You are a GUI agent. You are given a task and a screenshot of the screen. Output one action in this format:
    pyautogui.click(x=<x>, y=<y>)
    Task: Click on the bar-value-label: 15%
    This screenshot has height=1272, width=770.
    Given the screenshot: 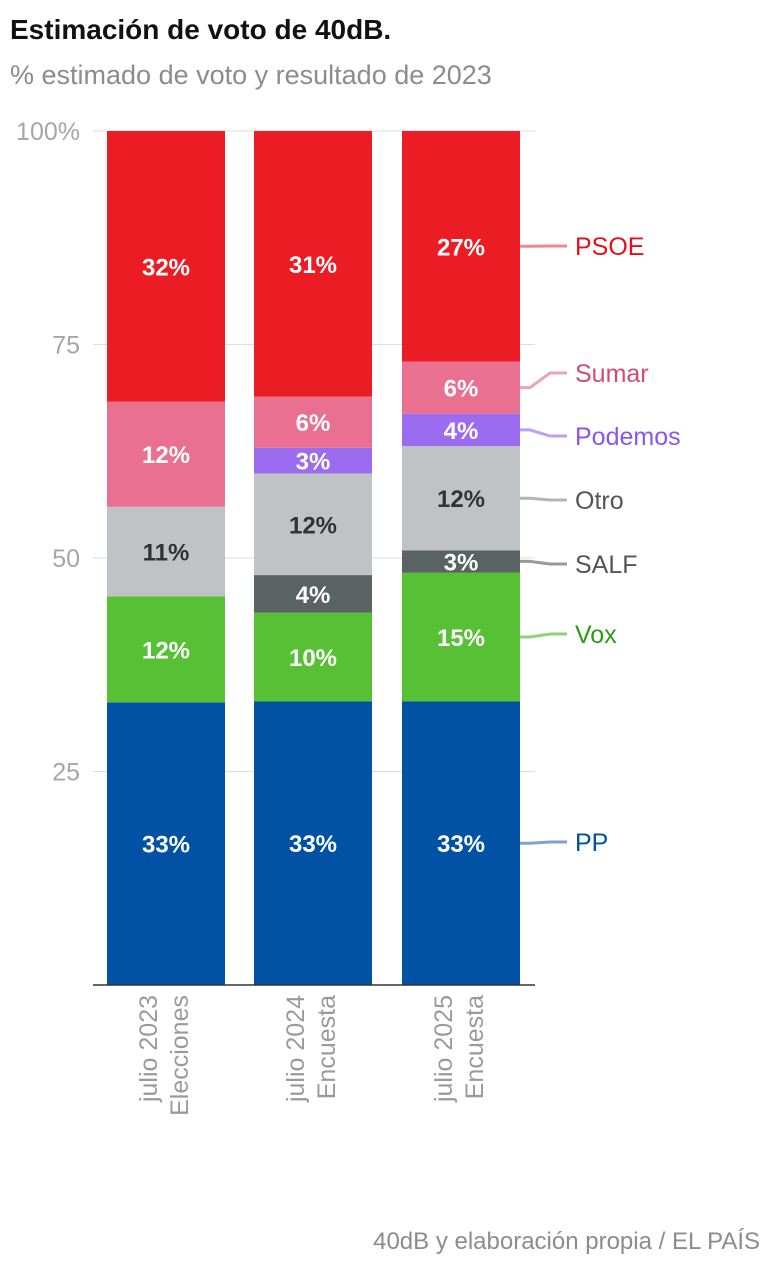 What is the action you would take?
    pyautogui.click(x=461, y=638)
    